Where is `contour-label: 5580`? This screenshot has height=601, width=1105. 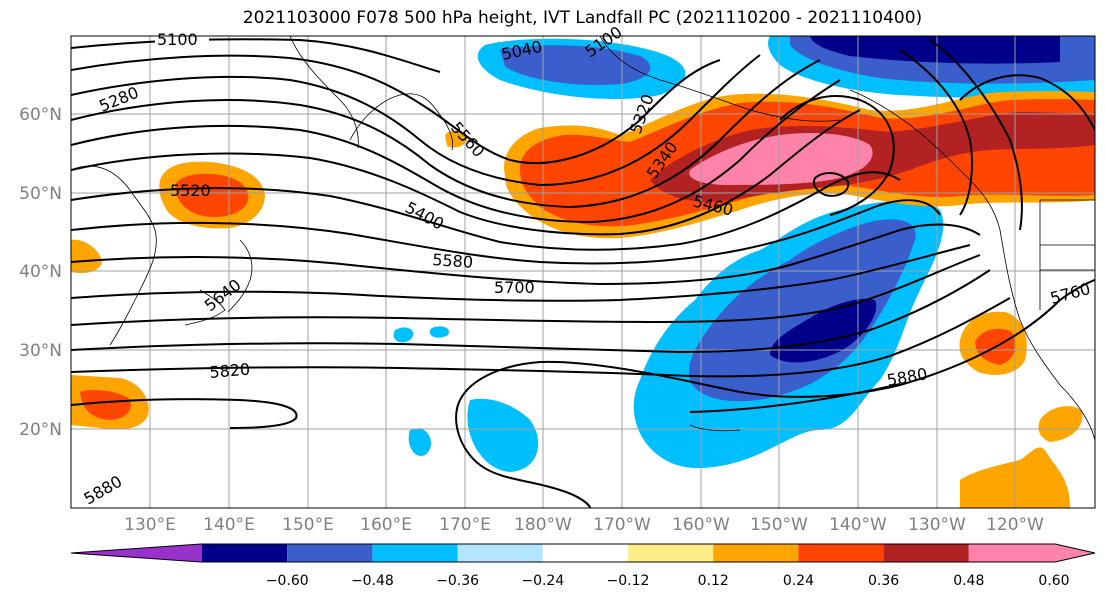
contour-label: 5580 is located at coordinates (453, 261).